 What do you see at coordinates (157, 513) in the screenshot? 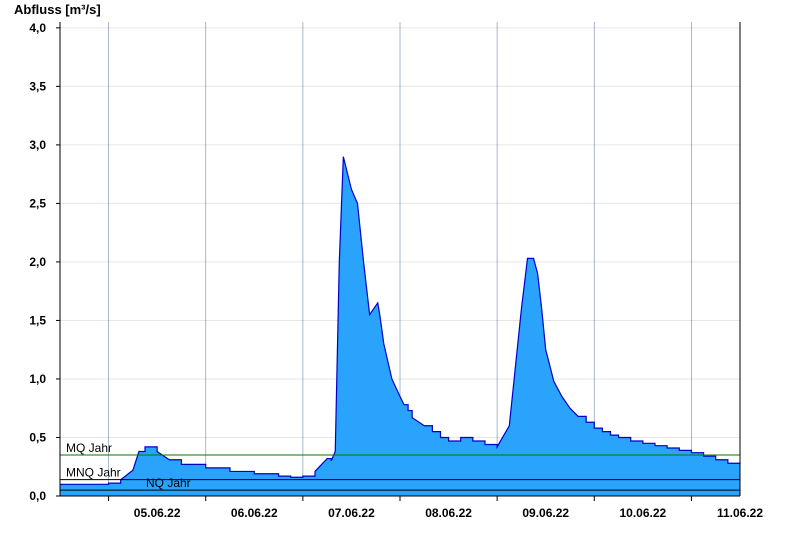
I see `x-tick-label: 05.06.22` at bounding box center [157, 513].